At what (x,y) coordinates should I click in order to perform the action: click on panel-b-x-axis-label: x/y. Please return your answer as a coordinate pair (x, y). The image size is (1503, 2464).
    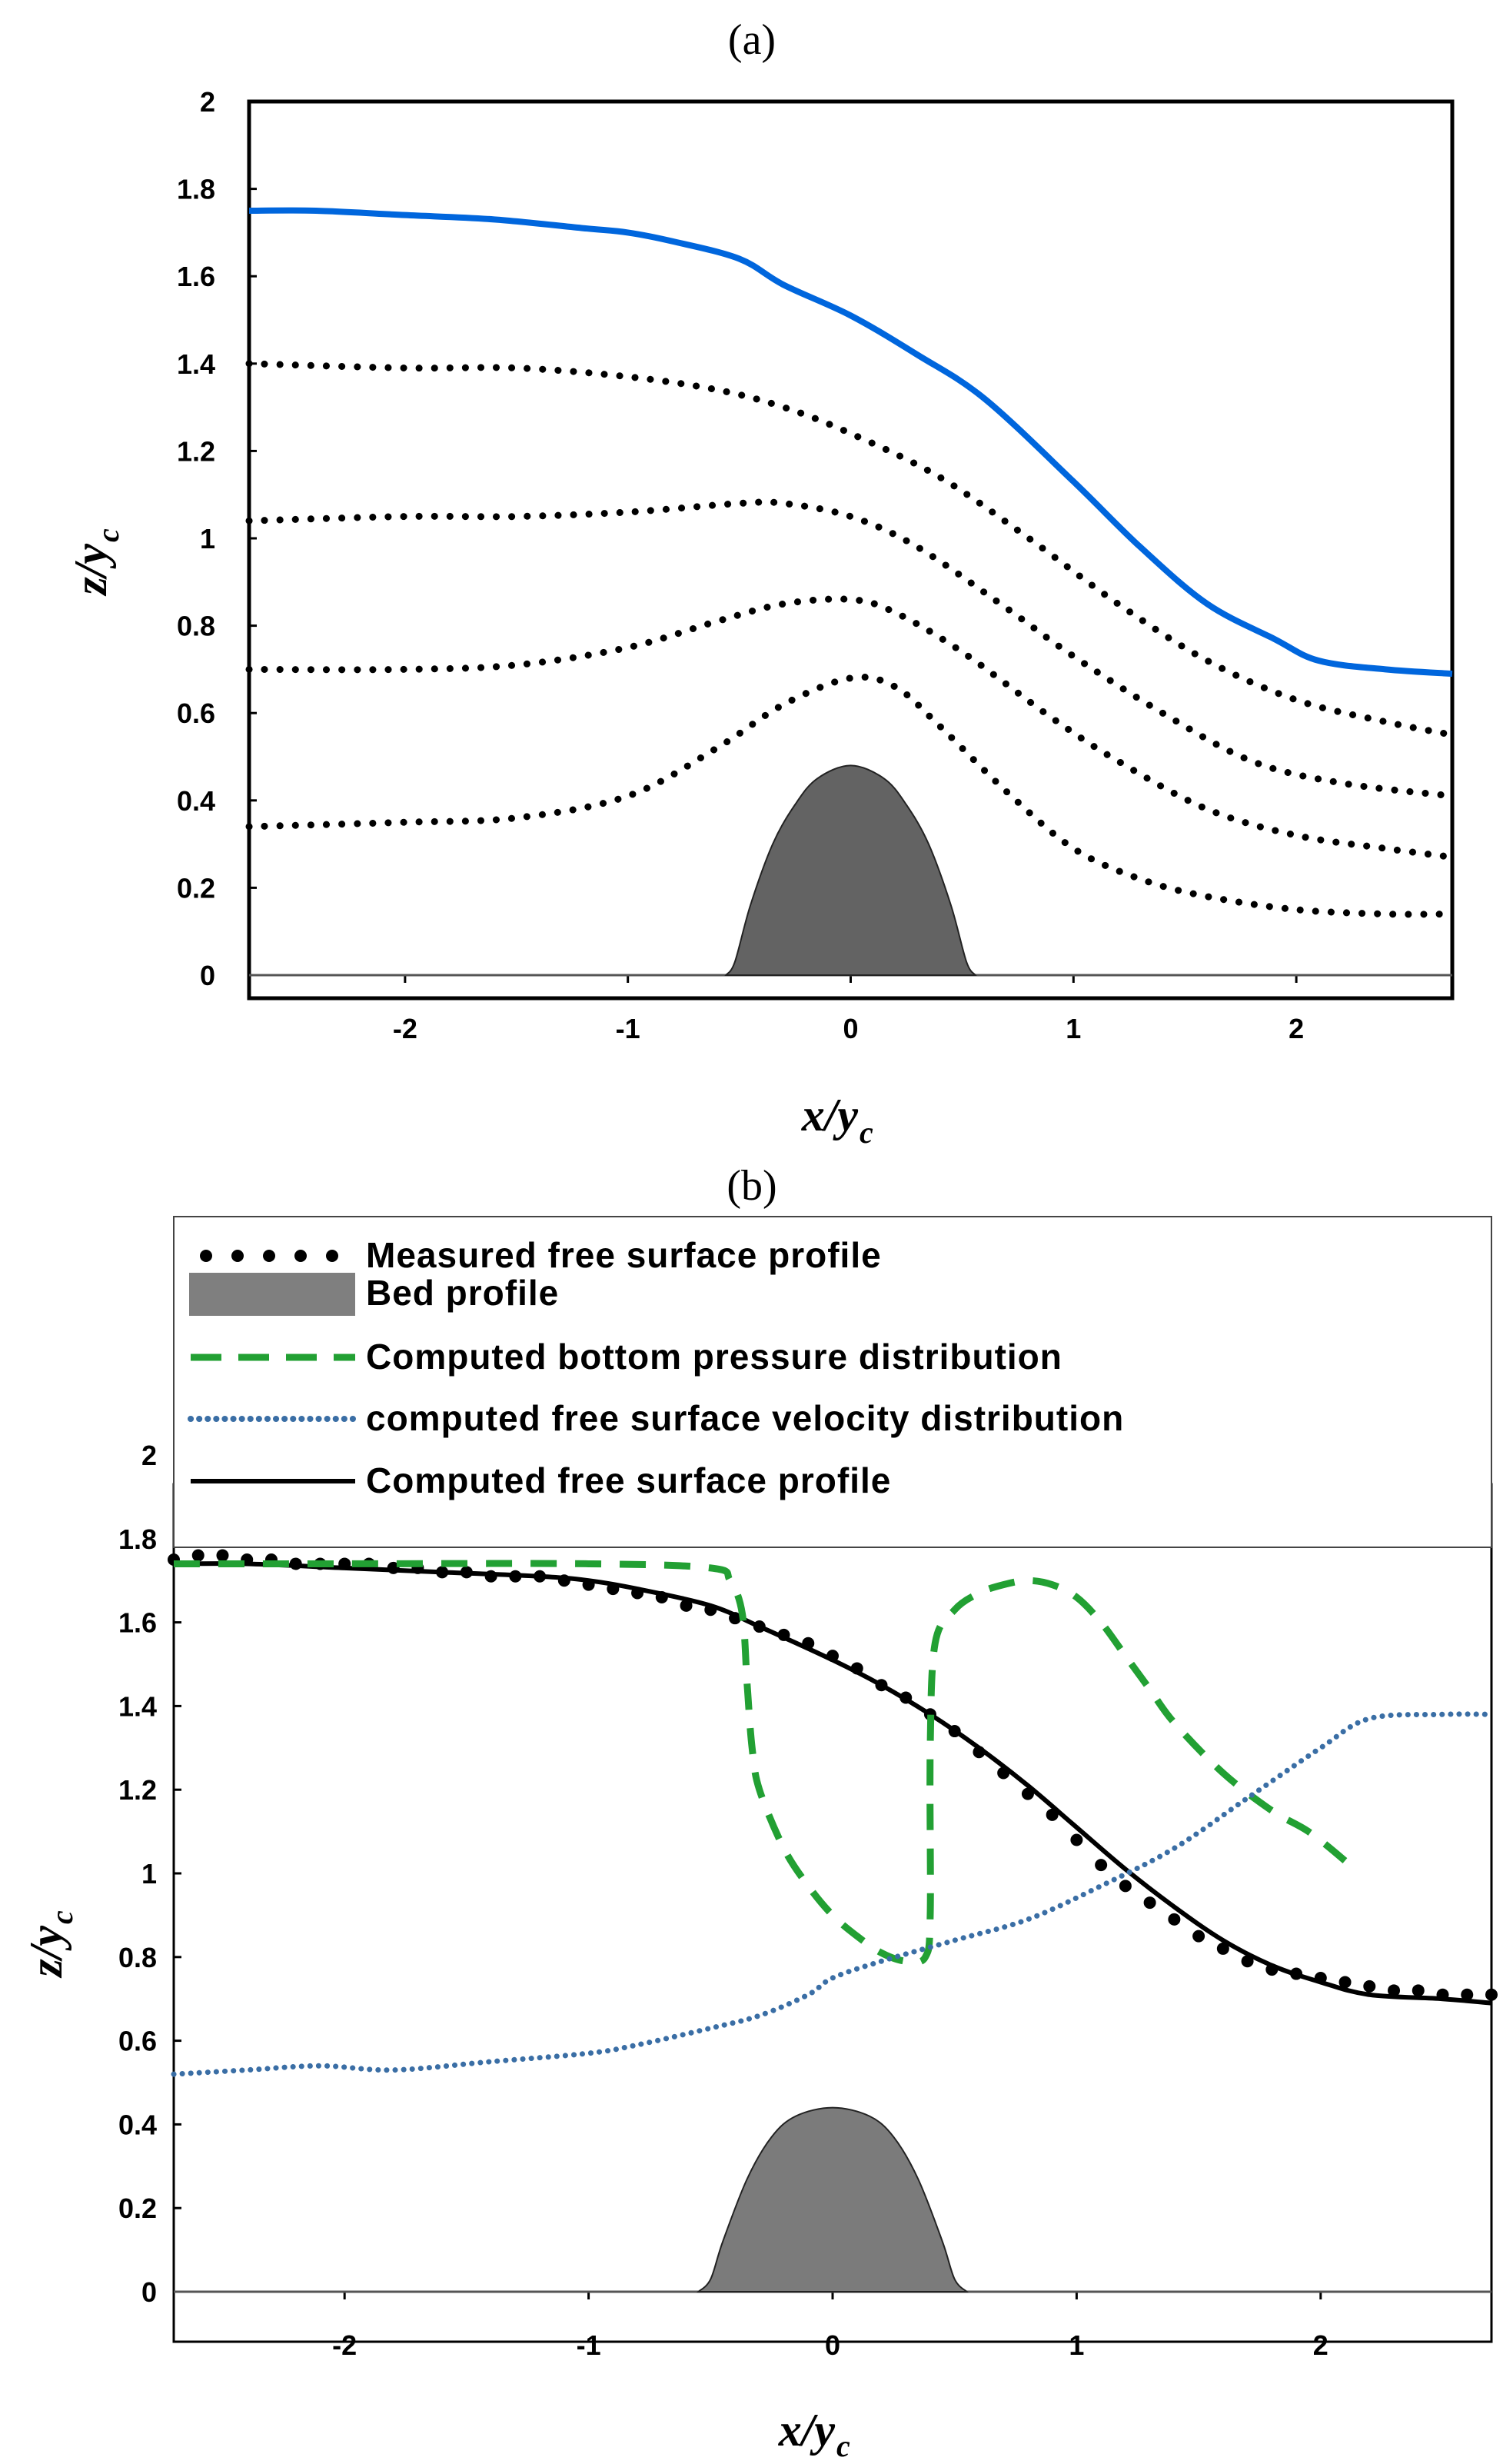
    Looking at the image, I should click on (807, 2430).